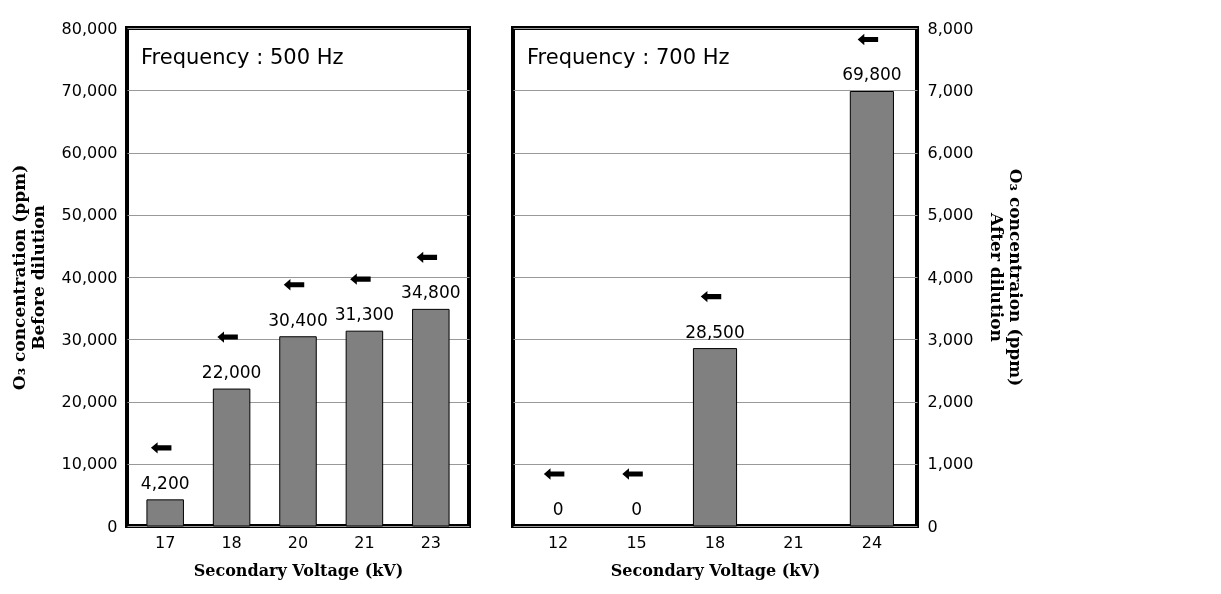 This screenshot has width=1221, height=594. Describe the element at coordinates (298, 319) in the screenshot. I see `data-label: 30,400` at that location.